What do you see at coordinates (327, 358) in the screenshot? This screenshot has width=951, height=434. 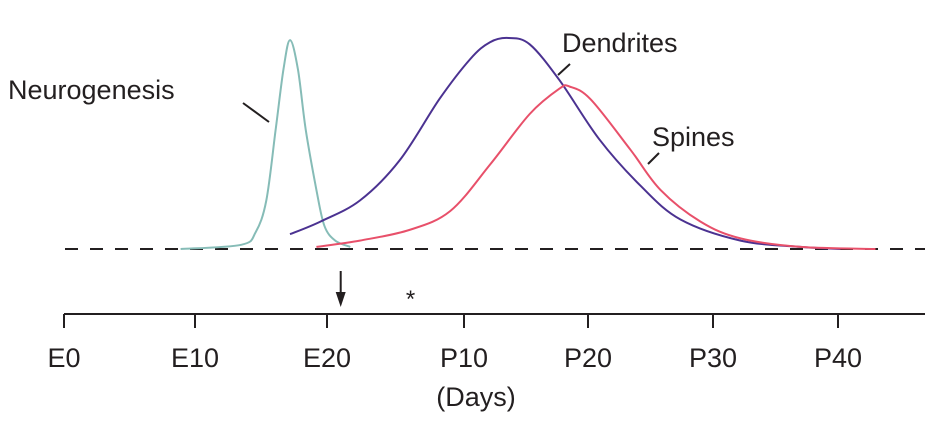 I see `tick-label-e20: E20` at bounding box center [327, 358].